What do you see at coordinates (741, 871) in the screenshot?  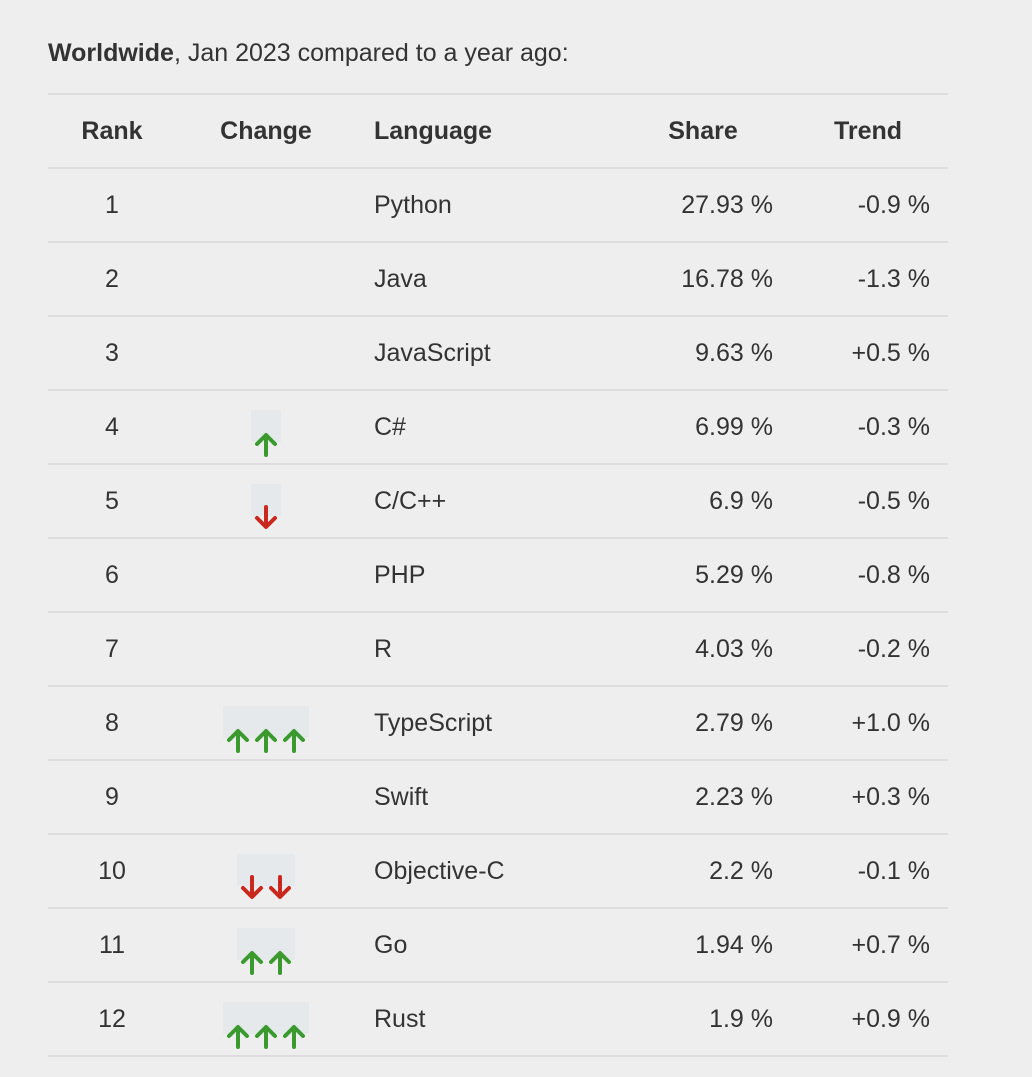 I see `share-cell: 2.2 %` at bounding box center [741, 871].